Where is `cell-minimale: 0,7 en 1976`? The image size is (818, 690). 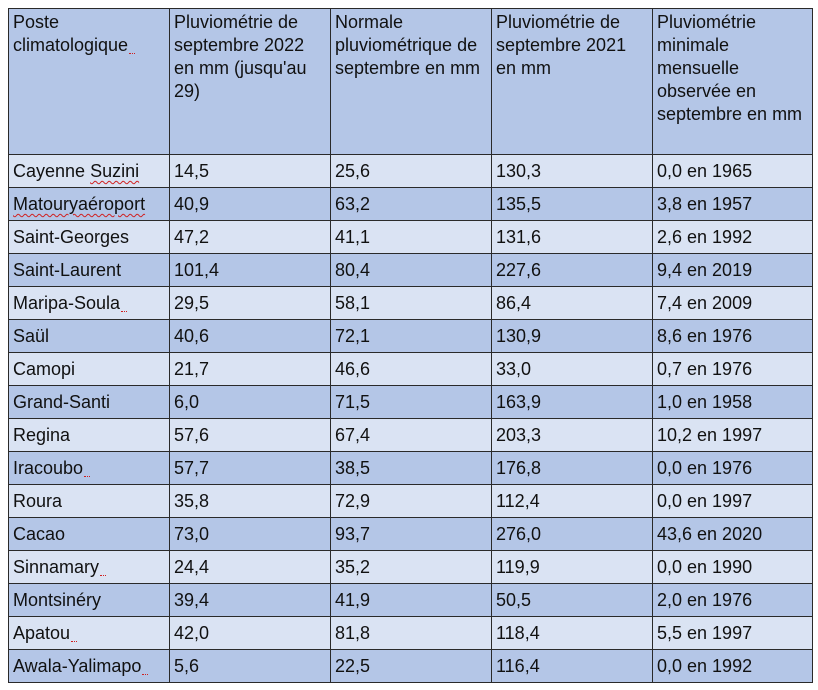
cell-minimale: 0,7 en 1976 is located at coordinates (732, 369).